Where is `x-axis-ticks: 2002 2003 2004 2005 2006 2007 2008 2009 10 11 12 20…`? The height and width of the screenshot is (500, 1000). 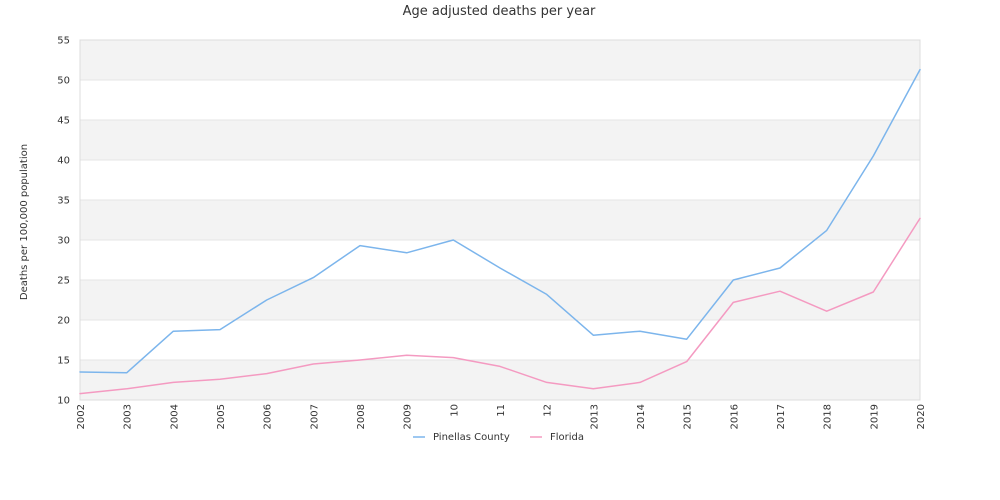 x-axis-ticks: 2002 2003 2004 2005 2006 2007 2008 2009 10 11 12 20… is located at coordinates (501, 416).